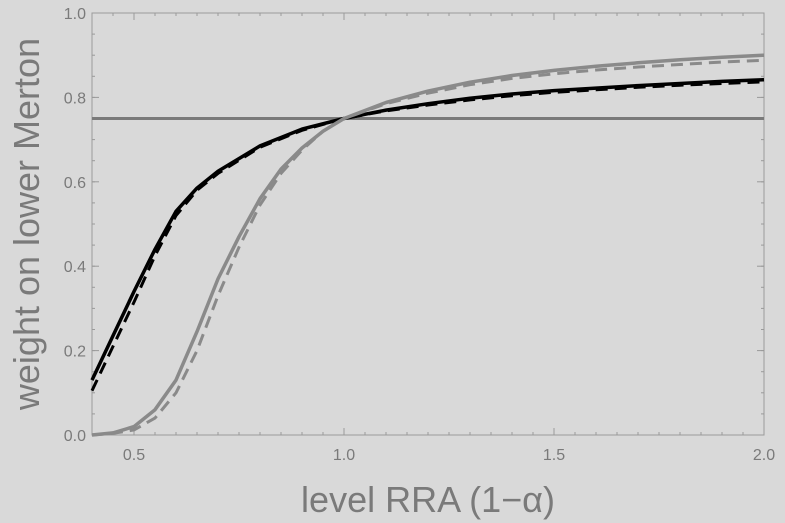 The image size is (785, 523). I want to click on y-tick-label: 0.2, so click(75, 352).